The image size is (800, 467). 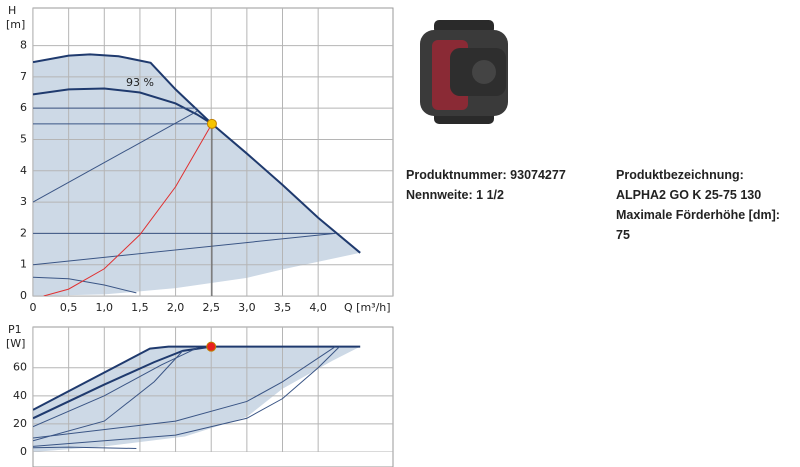 I want to click on max-head-label: Maximale Förderhöhe [dm]:, so click(x=698, y=215).